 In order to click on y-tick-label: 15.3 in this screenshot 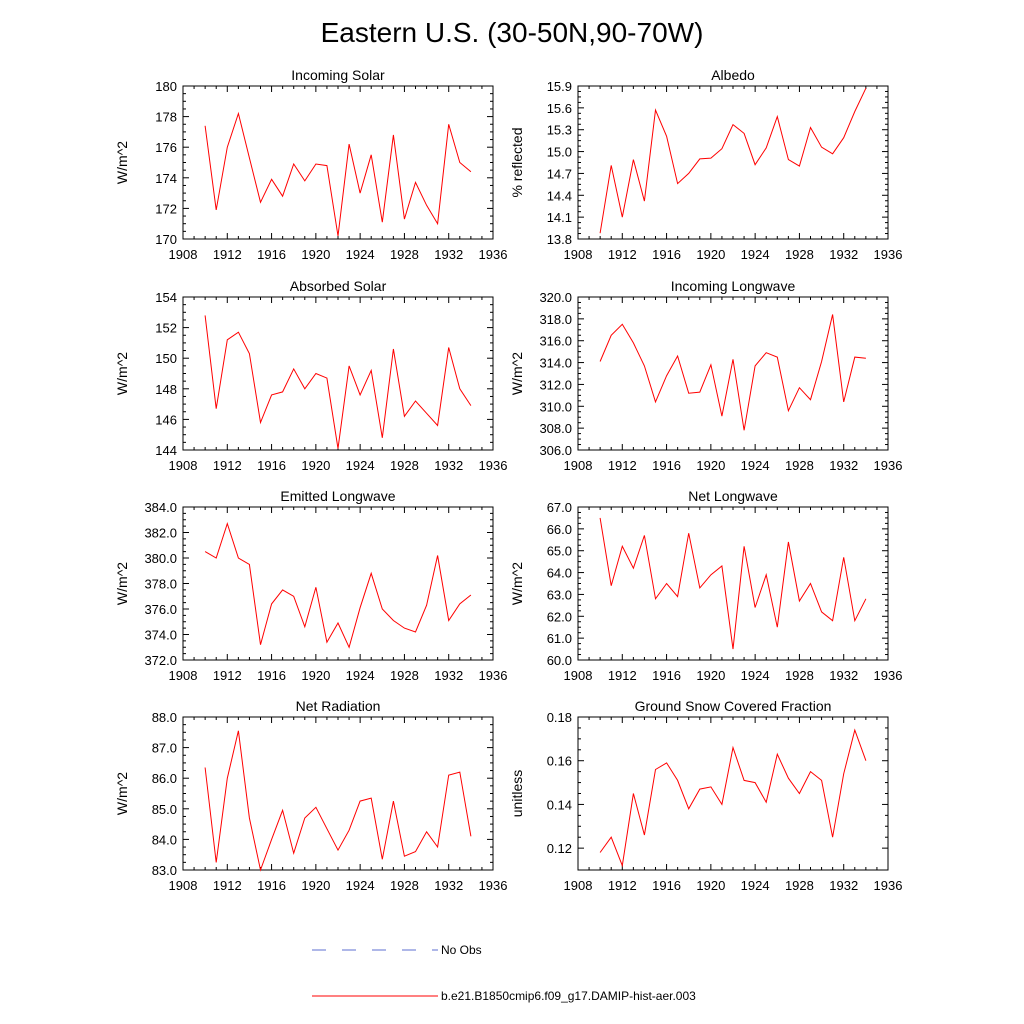, I will do `click(559, 130)`.